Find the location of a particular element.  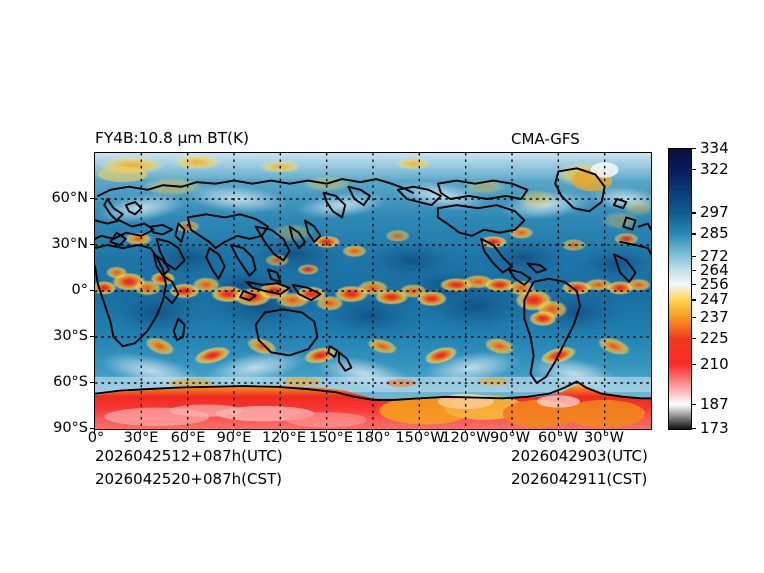

caption-valid-time-utc: 2026042903(UTC) is located at coordinates (579, 456).